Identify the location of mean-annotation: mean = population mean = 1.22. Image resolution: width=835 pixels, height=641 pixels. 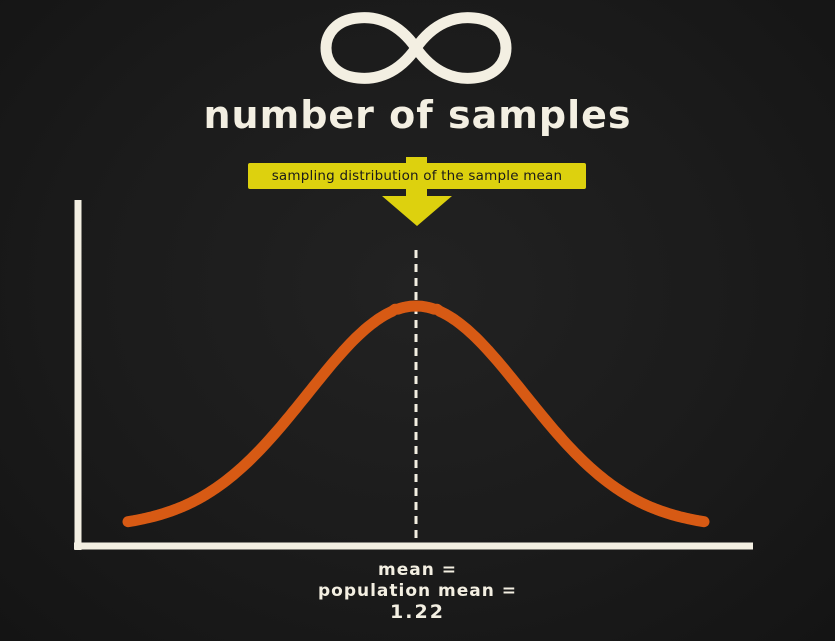
(417, 591).